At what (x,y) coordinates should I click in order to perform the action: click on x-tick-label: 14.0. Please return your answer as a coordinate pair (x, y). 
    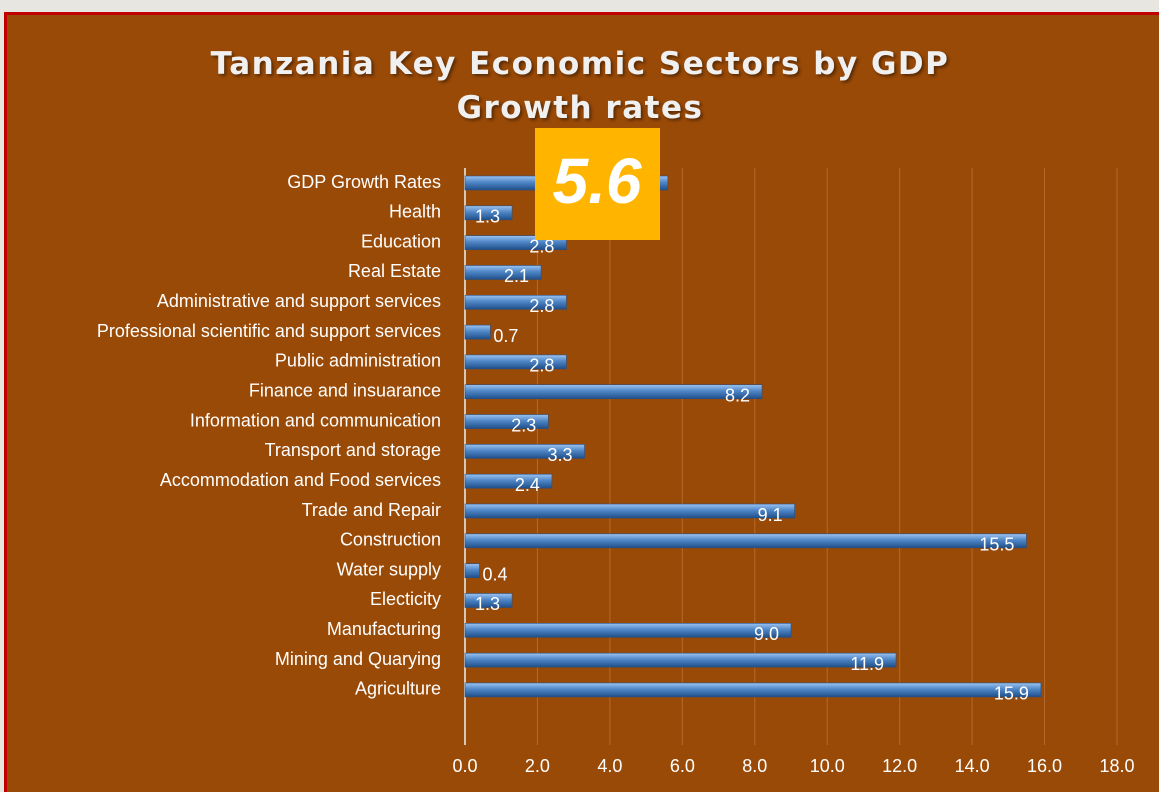
    Looking at the image, I should click on (972, 766).